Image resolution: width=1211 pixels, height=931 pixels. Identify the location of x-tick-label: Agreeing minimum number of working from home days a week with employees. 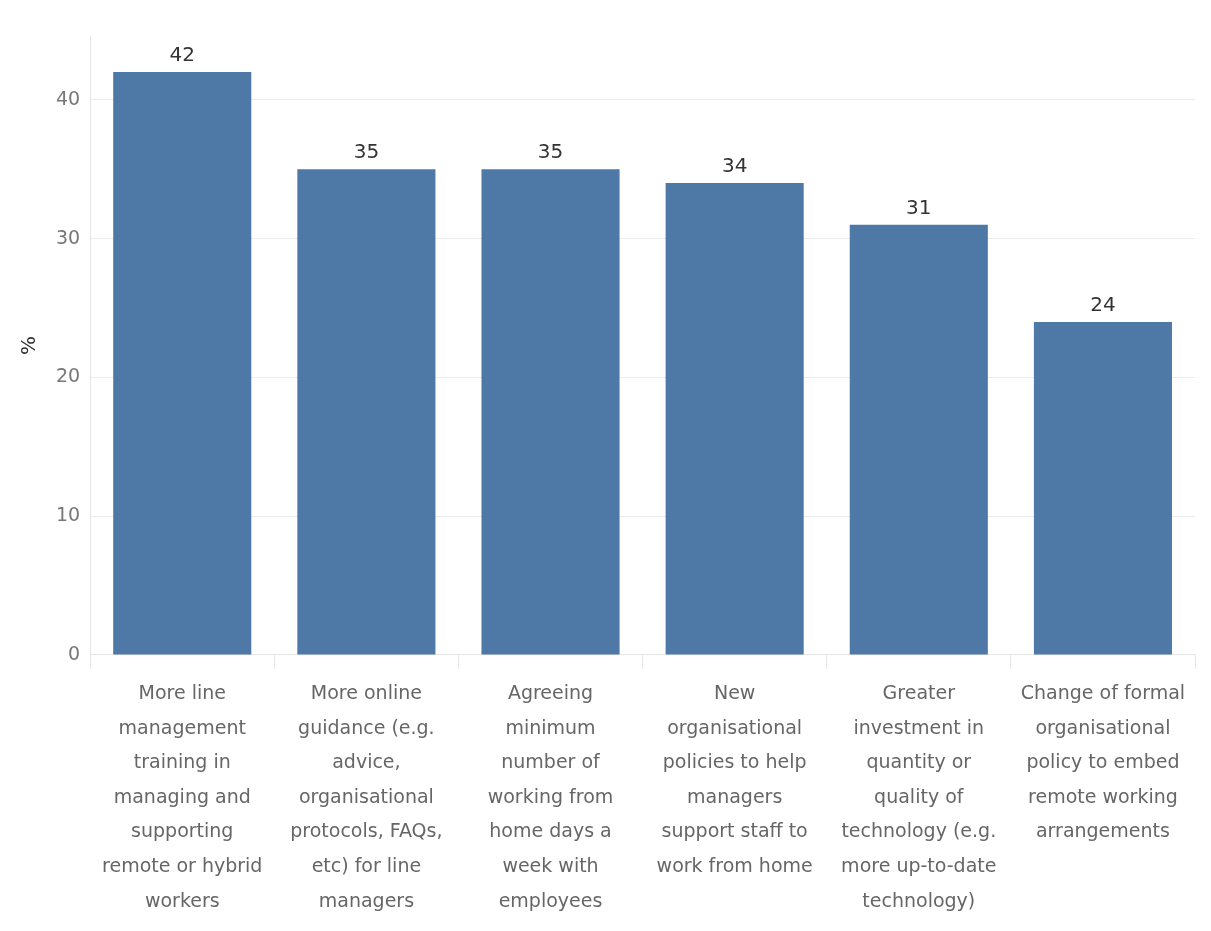
(550, 796).